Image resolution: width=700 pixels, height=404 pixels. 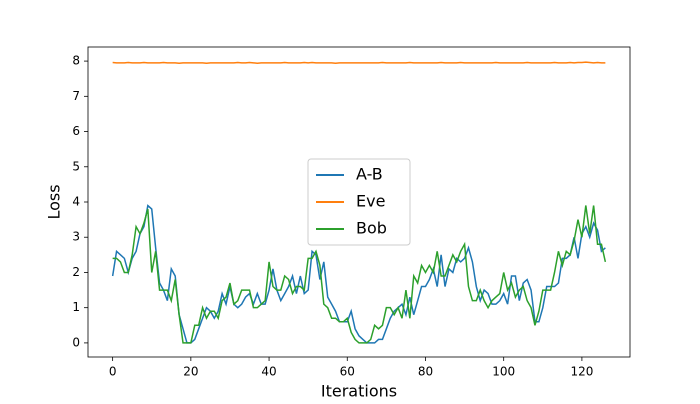 What do you see at coordinates (359, 62) in the screenshot?
I see `series-line` at bounding box center [359, 62].